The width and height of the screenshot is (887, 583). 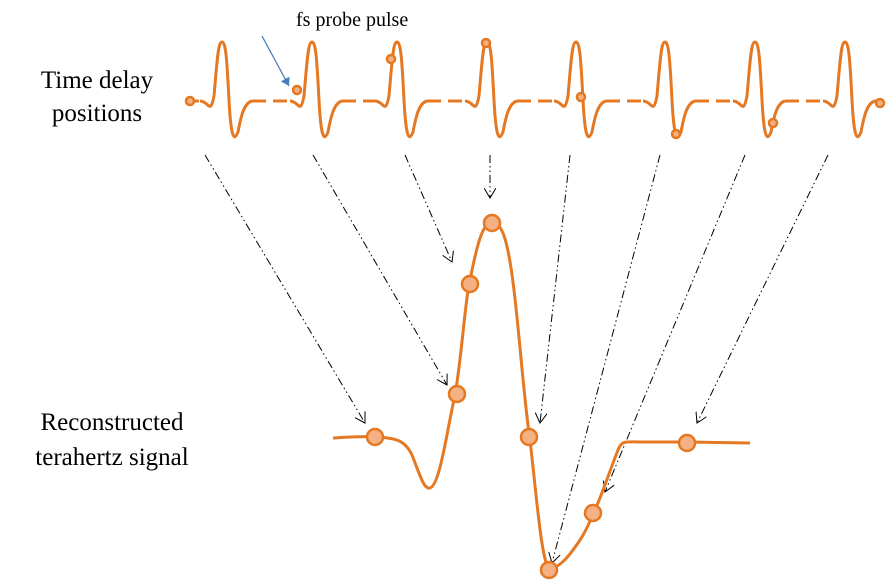 I want to click on reconstructed-label: terahertz signal, so click(x=111, y=457).